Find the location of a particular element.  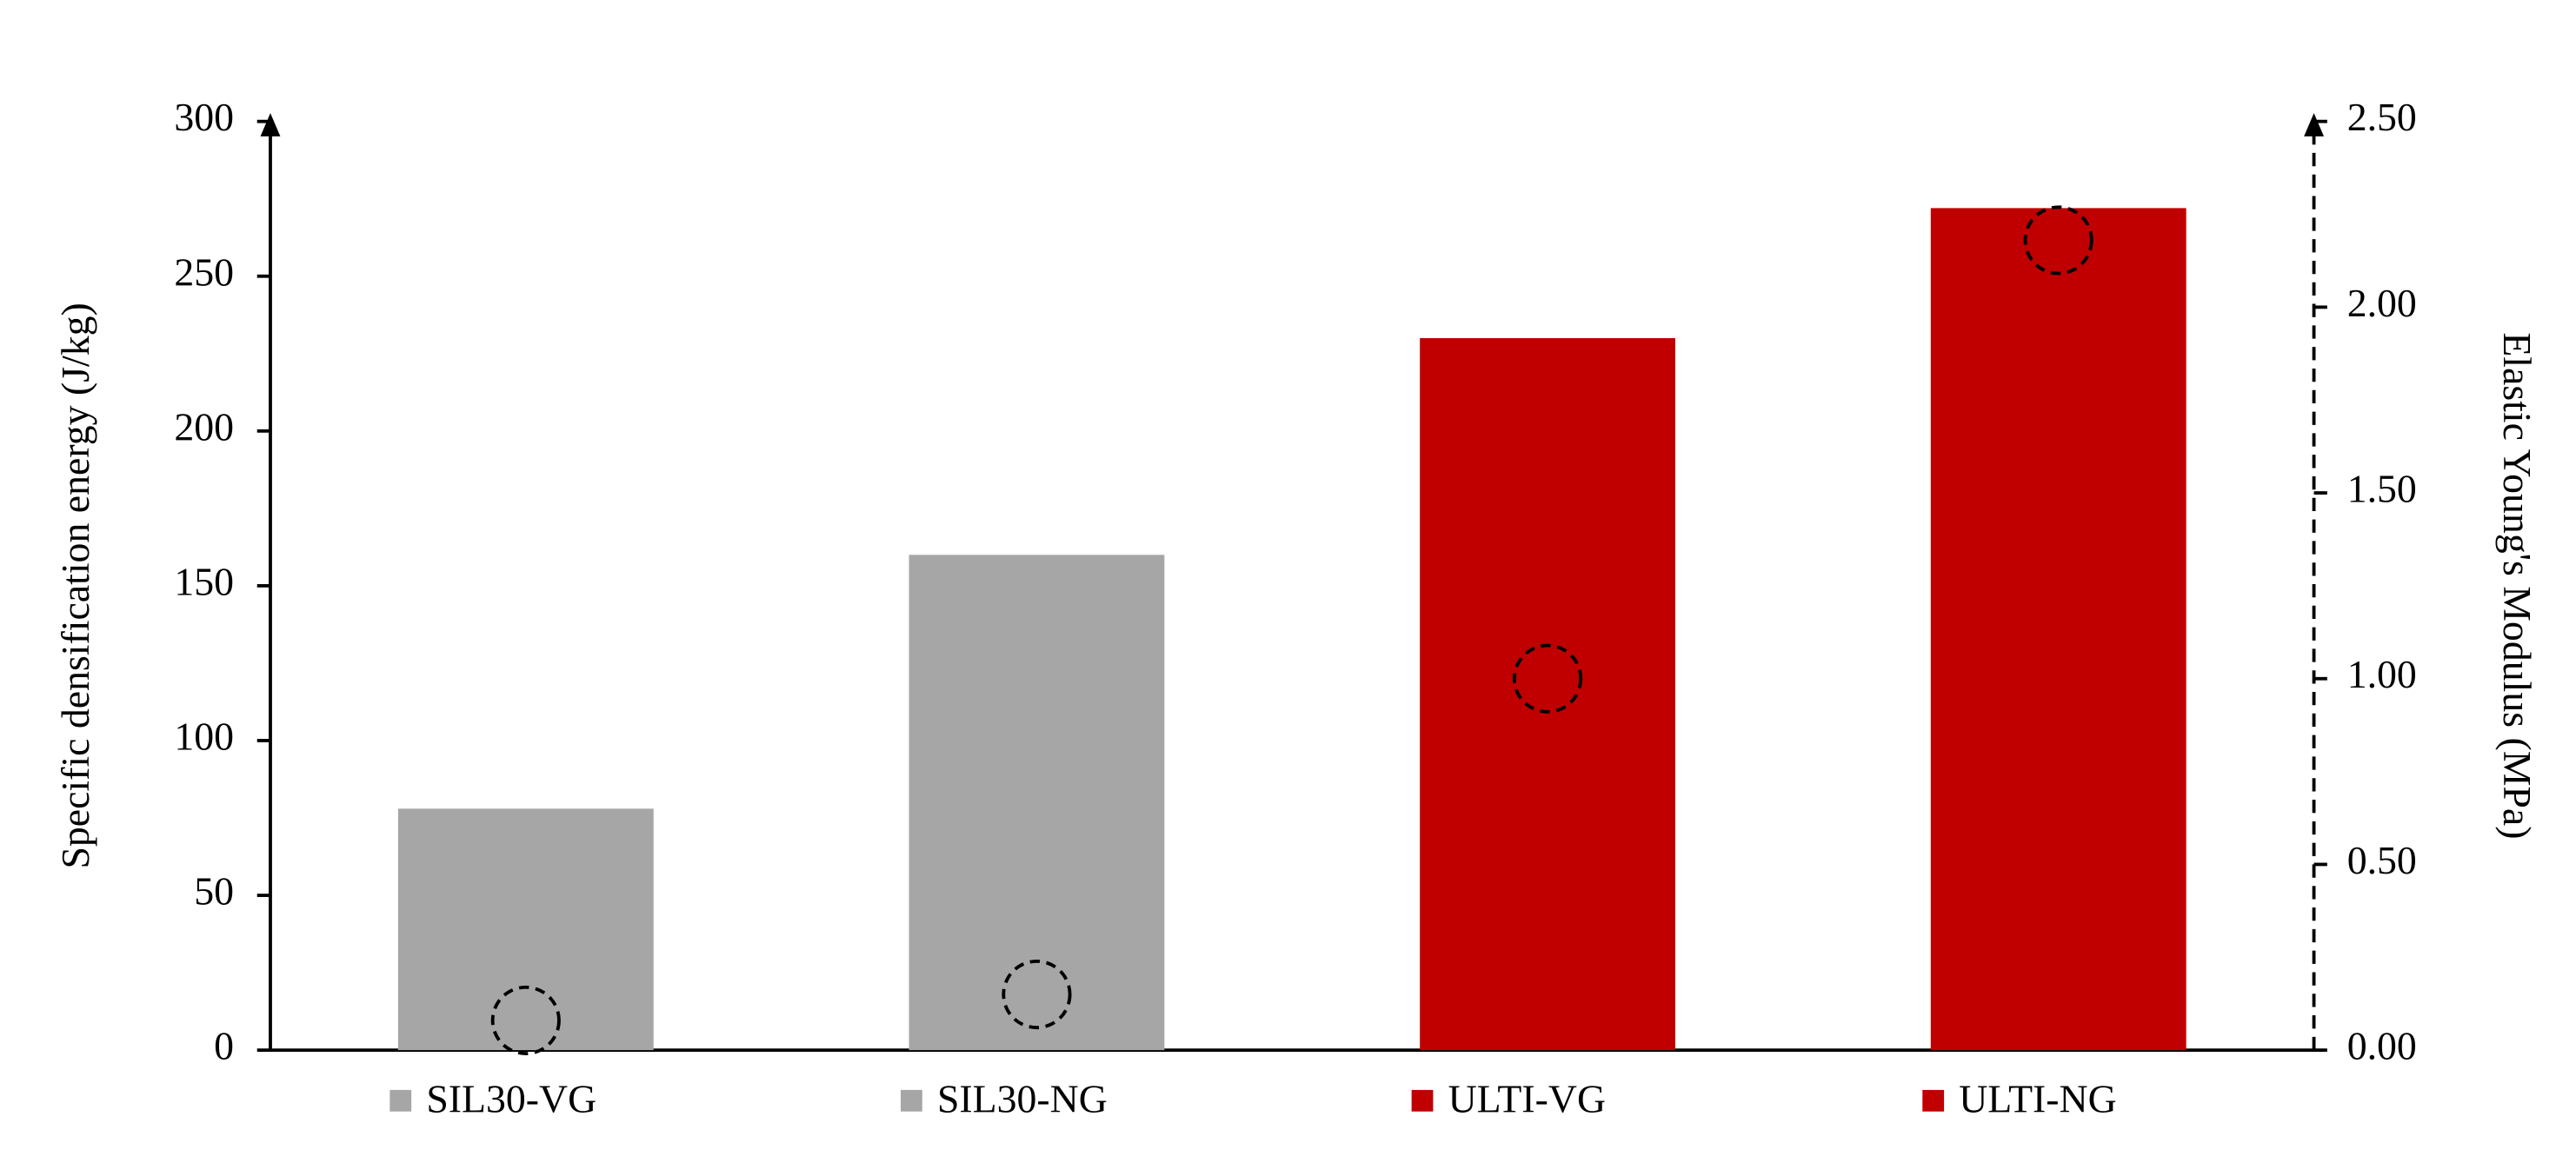

y-tick-label: 0 is located at coordinates (224, 1046).